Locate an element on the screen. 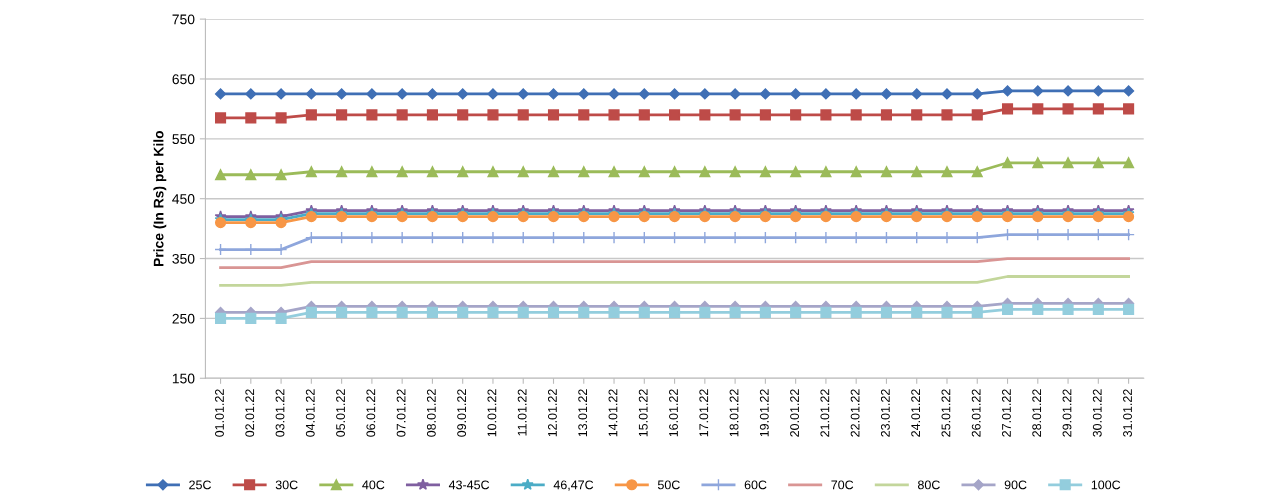 The width and height of the screenshot is (1268, 503). x-tick-label: 21.01.22 is located at coordinates (825, 413).